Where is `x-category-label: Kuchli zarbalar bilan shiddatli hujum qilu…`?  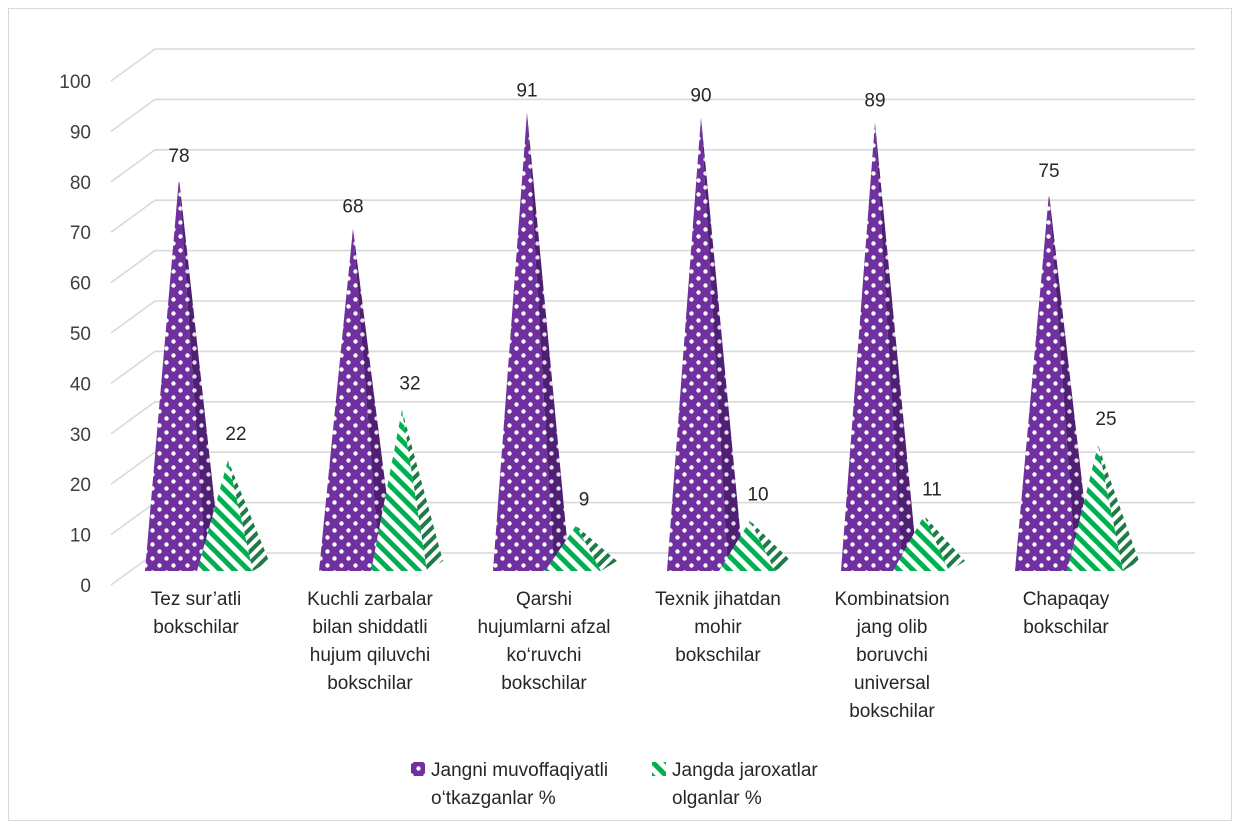
x-category-label: Kuchli zarbalar bilan shiddatli hujum qilu… is located at coordinates (370, 641).